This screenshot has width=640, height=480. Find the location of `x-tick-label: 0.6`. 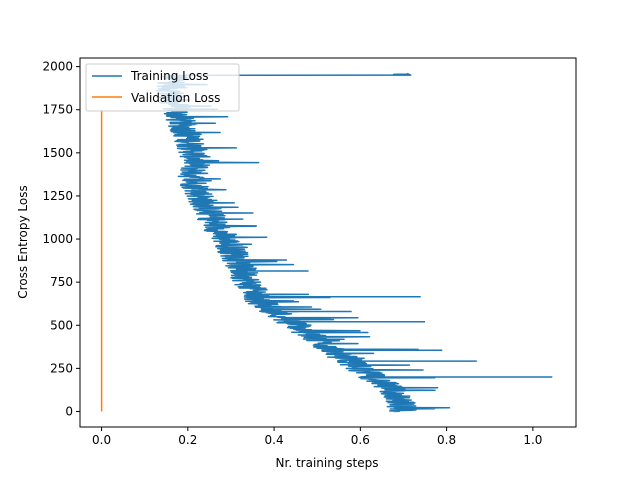

x-tick-label: 0.6 is located at coordinates (360, 440).